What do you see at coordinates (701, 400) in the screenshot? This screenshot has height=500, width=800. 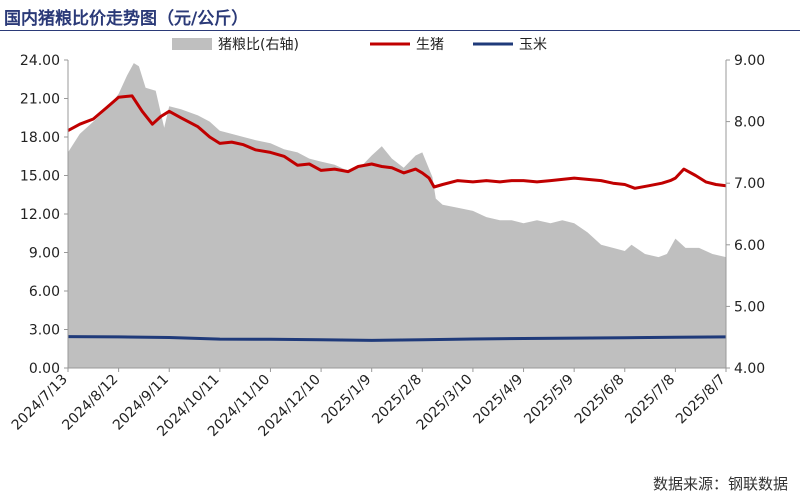 I see `x-axis-tick-label: 2025/8/7` at bounding box center [701, 400].